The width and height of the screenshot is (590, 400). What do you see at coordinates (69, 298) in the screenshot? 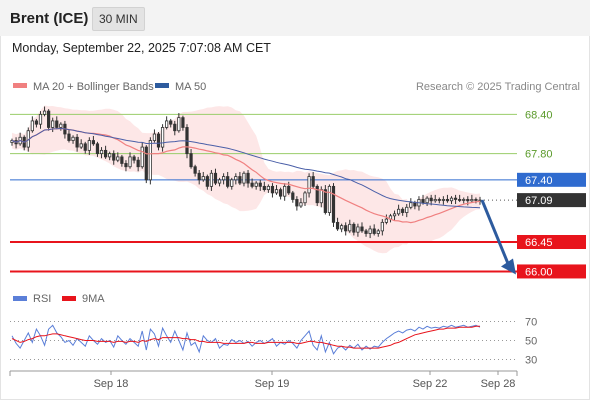
I see `legend-swatch-9ma` at bounding box center [69, 298].